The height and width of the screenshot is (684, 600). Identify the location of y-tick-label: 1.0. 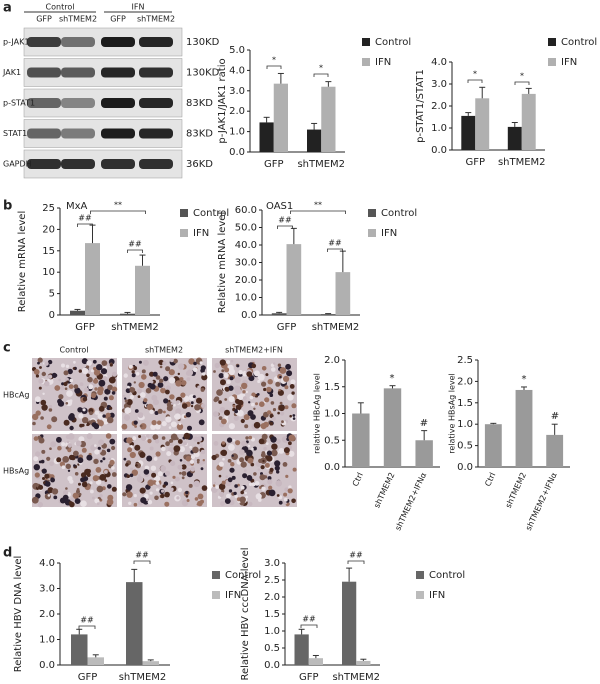
(332, 414).